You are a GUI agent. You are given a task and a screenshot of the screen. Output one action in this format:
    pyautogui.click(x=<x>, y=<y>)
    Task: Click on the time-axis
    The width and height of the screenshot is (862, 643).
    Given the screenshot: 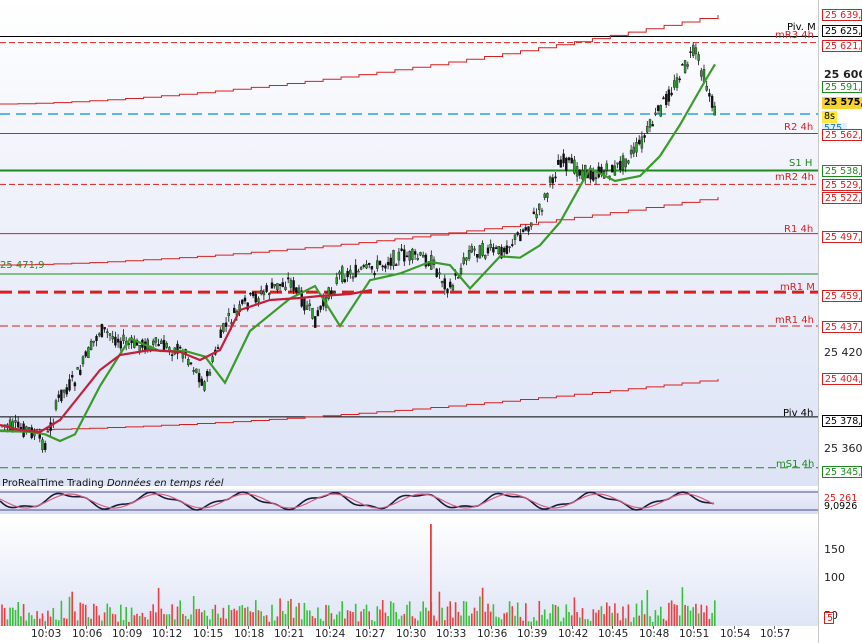 What is the action you would take?
    pyautogui.click(x=409, y=634)
    